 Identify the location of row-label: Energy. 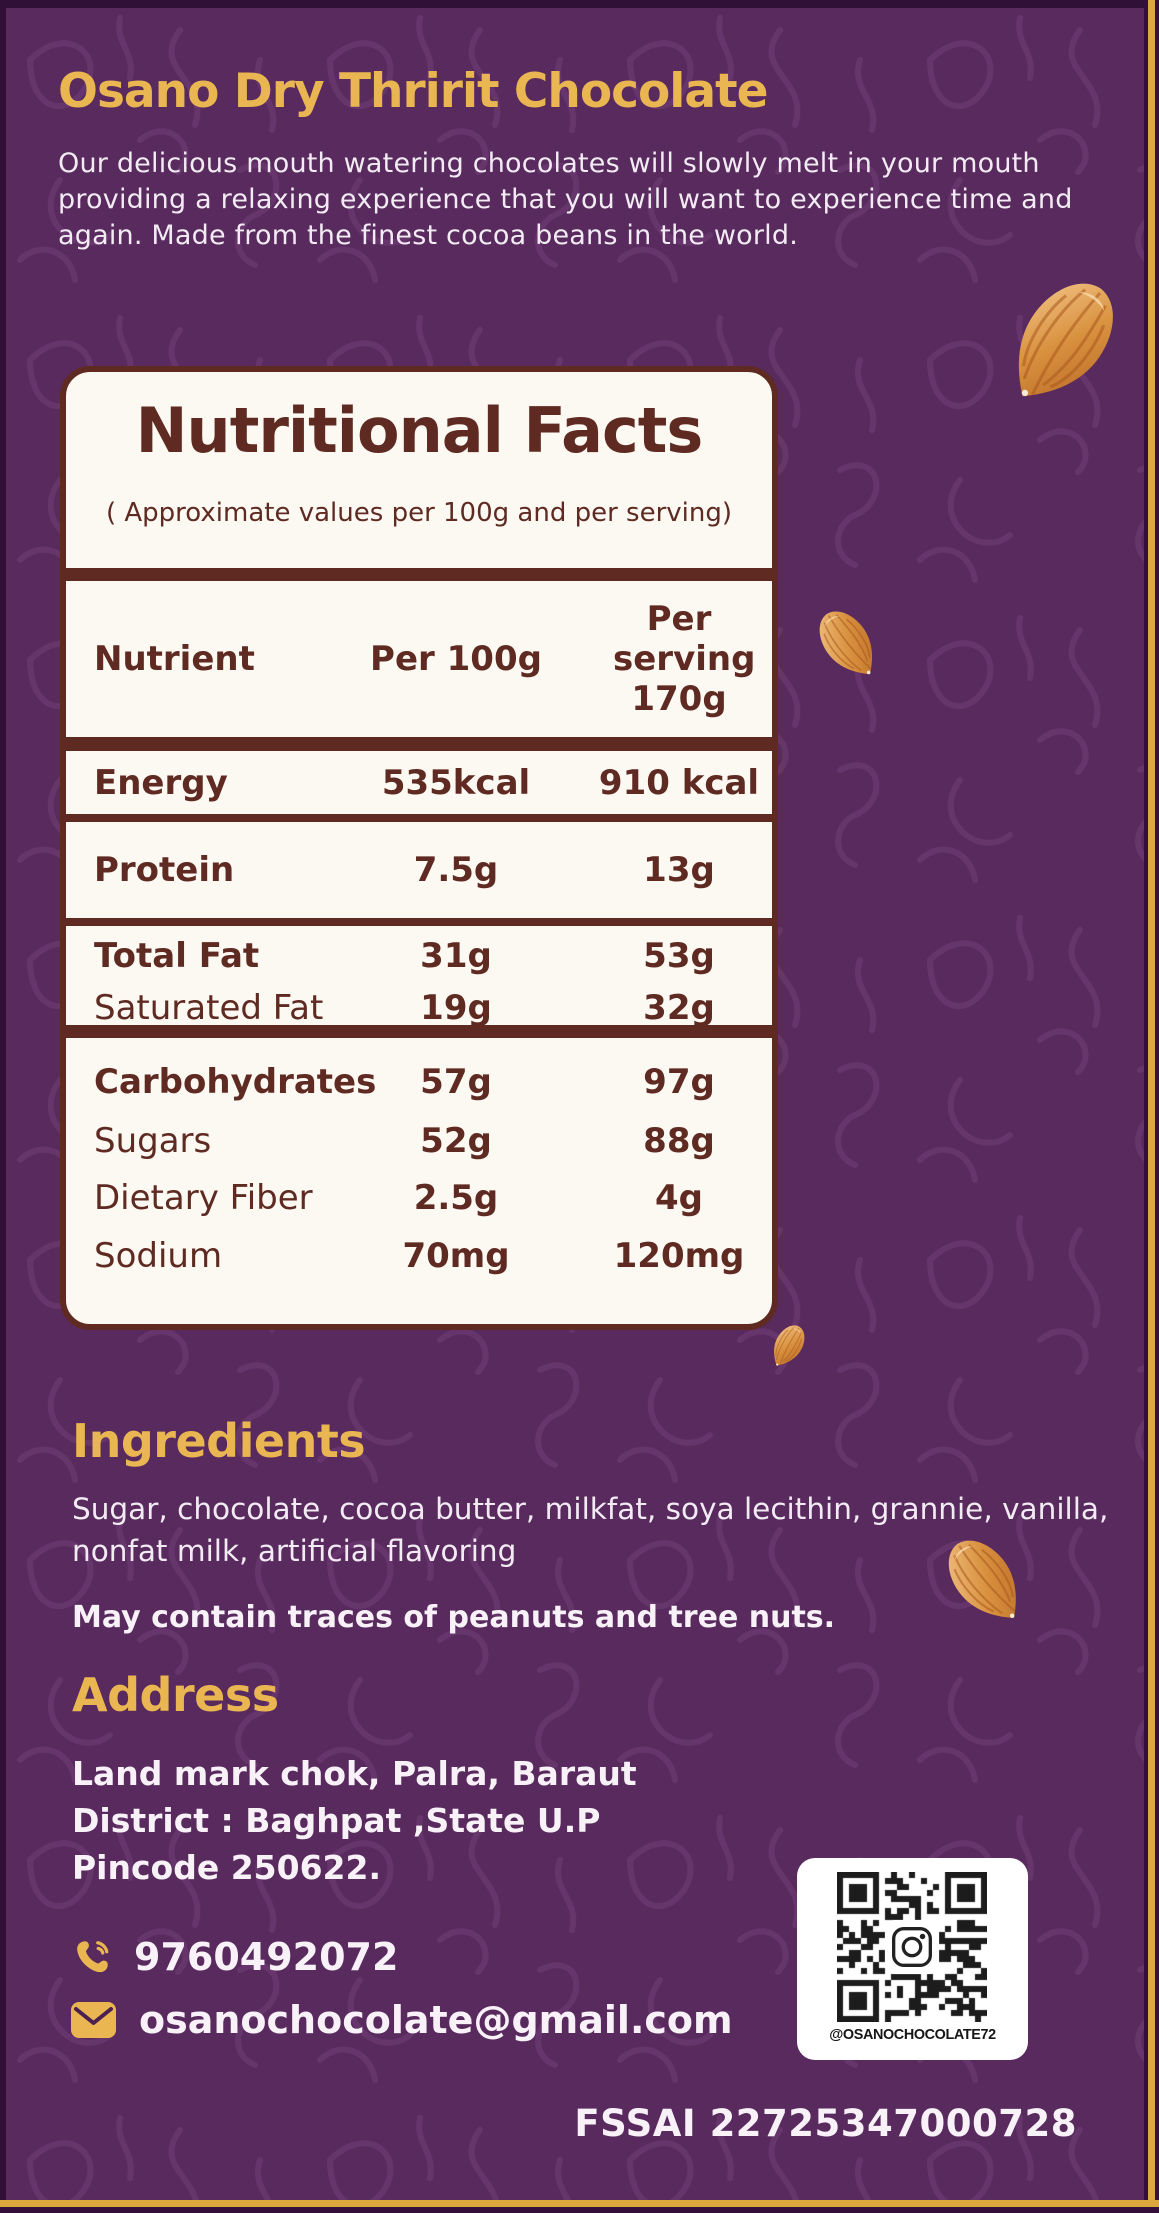
(161, 782).